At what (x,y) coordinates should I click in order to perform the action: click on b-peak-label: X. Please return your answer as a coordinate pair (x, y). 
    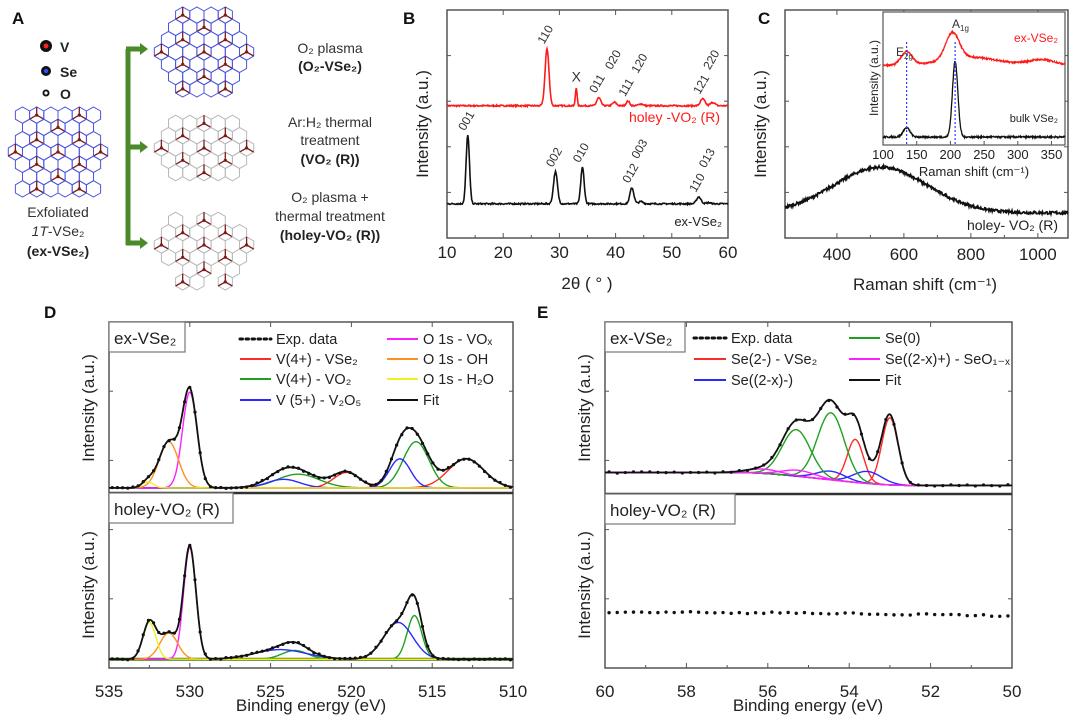
    Looking at the image, I should click on (577, 77).